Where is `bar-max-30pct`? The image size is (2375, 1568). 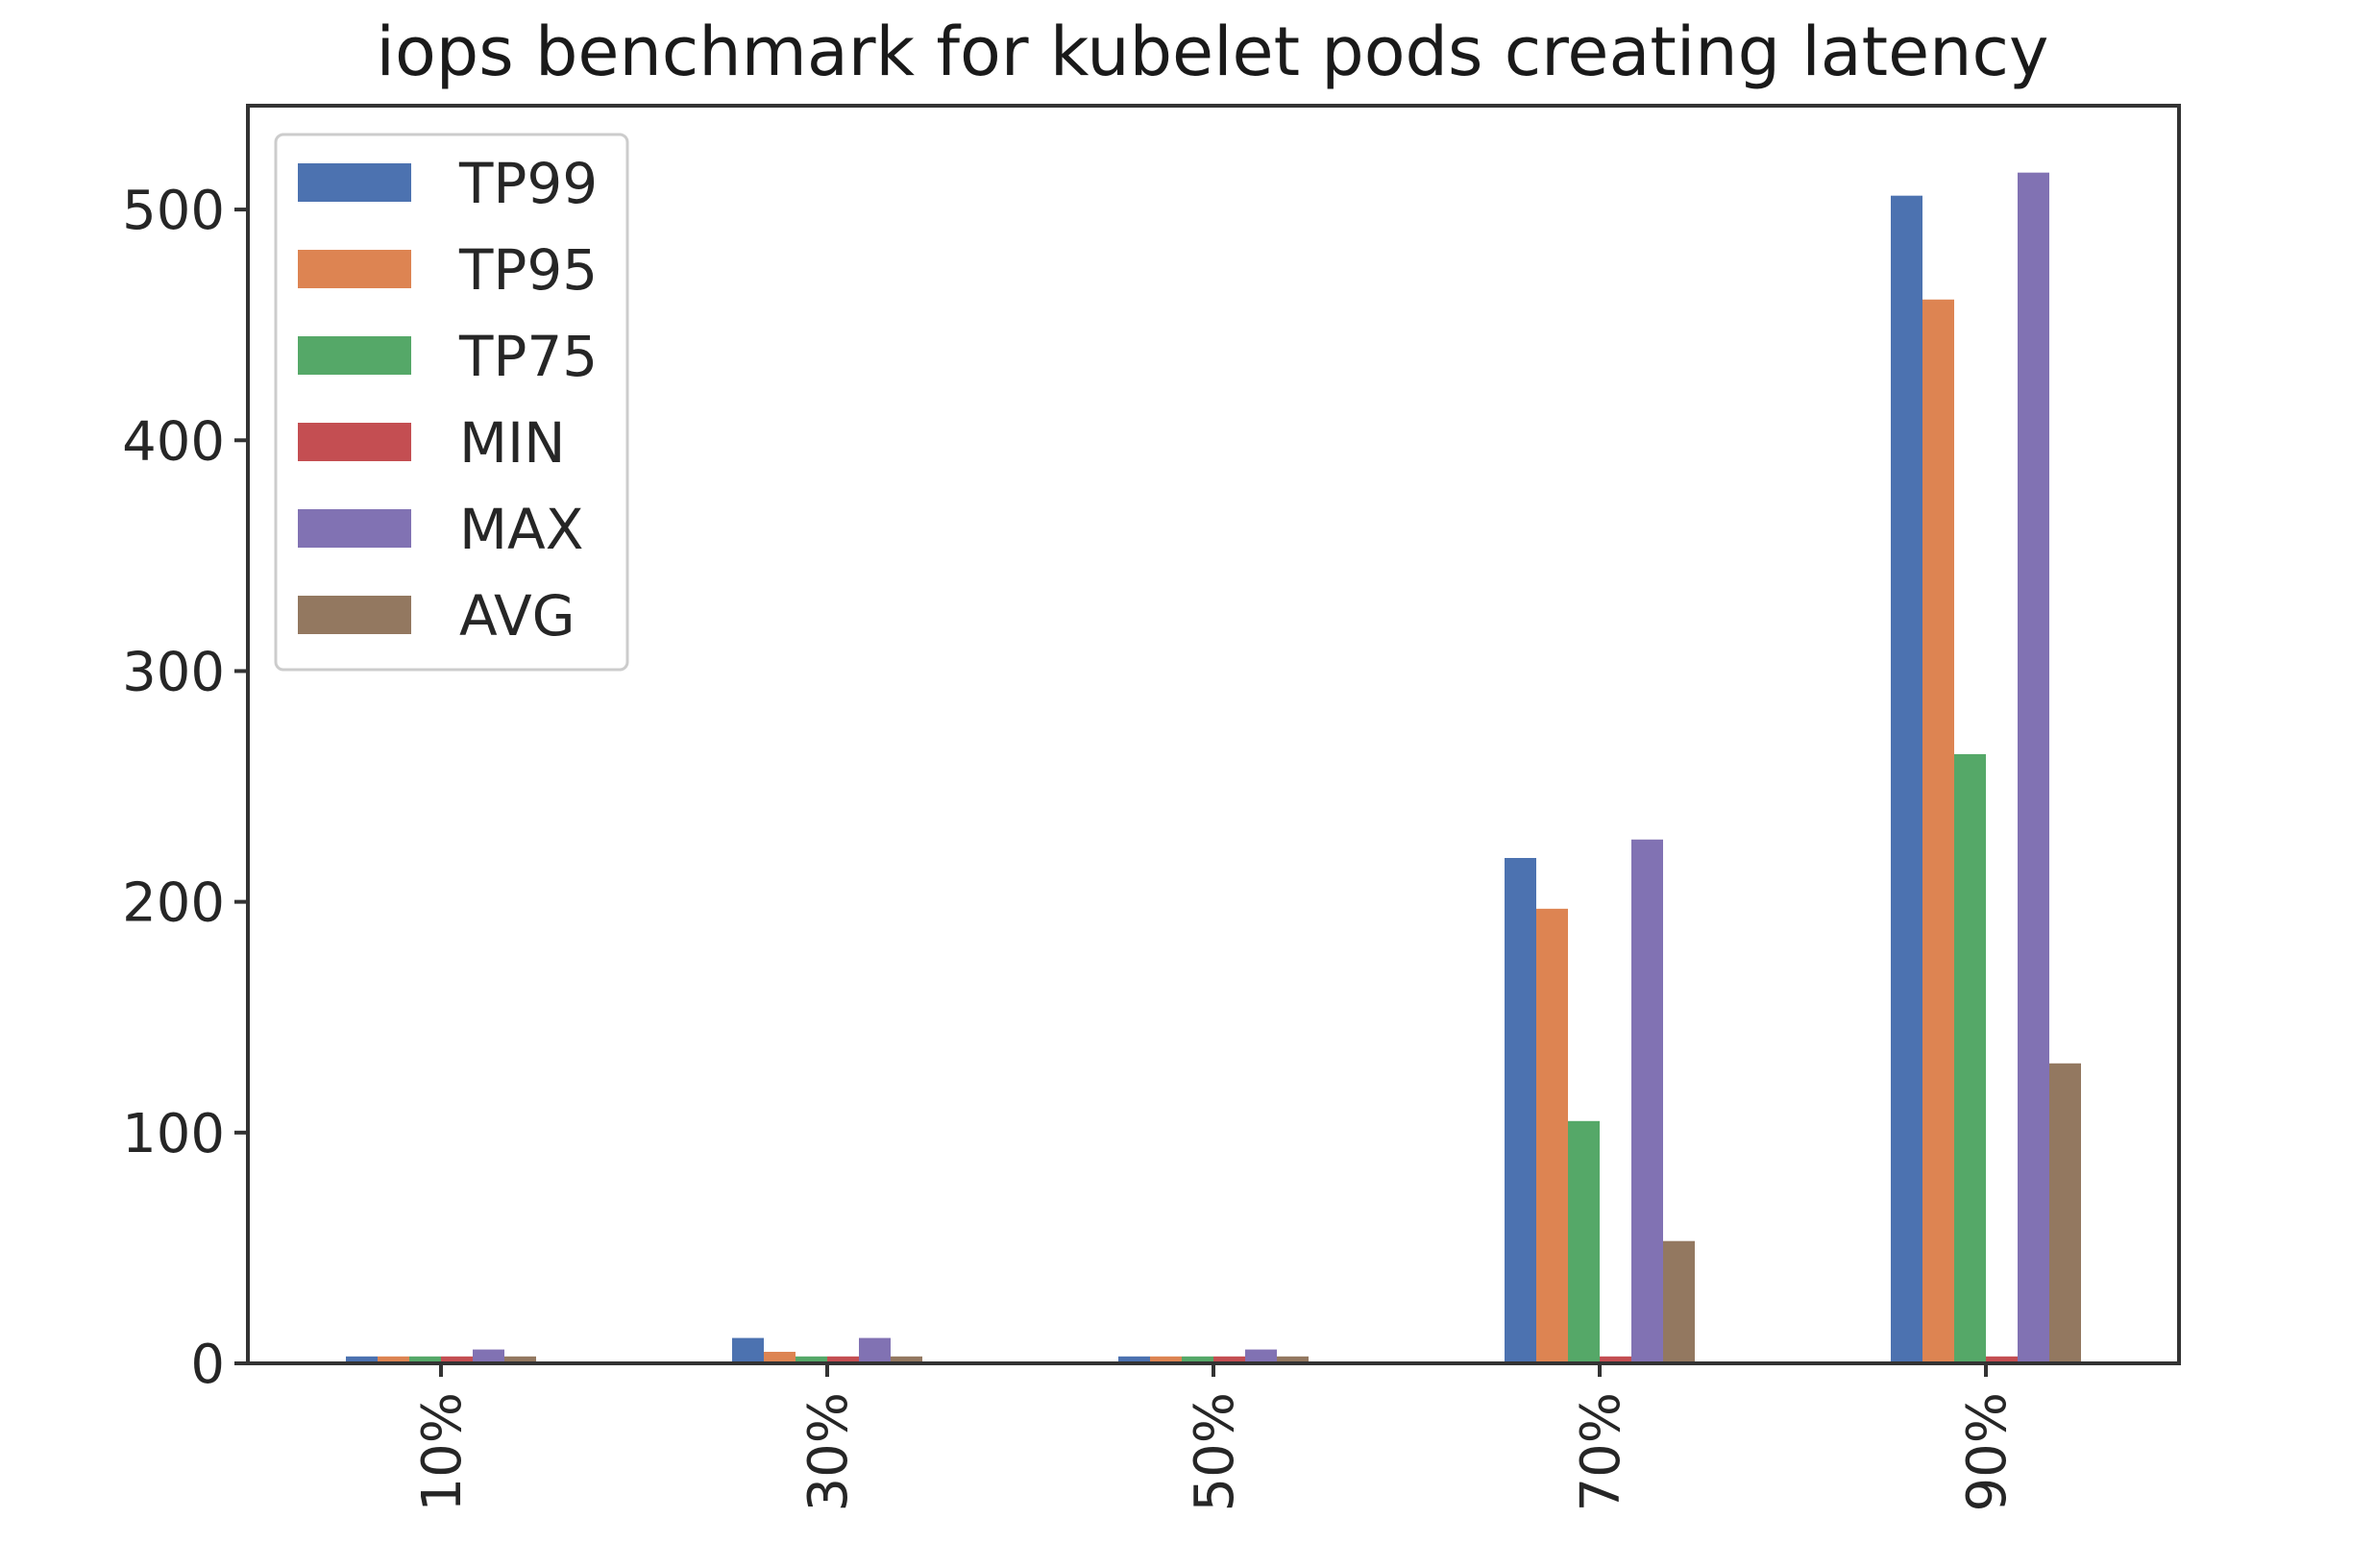 bar-max-30pct is located at coordinates (875, 1350).